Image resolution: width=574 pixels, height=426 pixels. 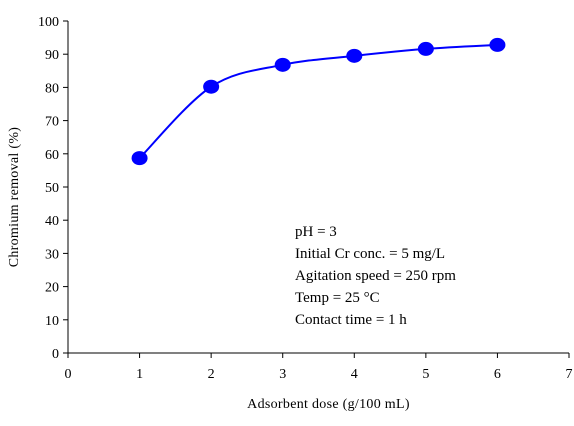 I want to click on y-tick-label: 80, so click(x=52, y=88).